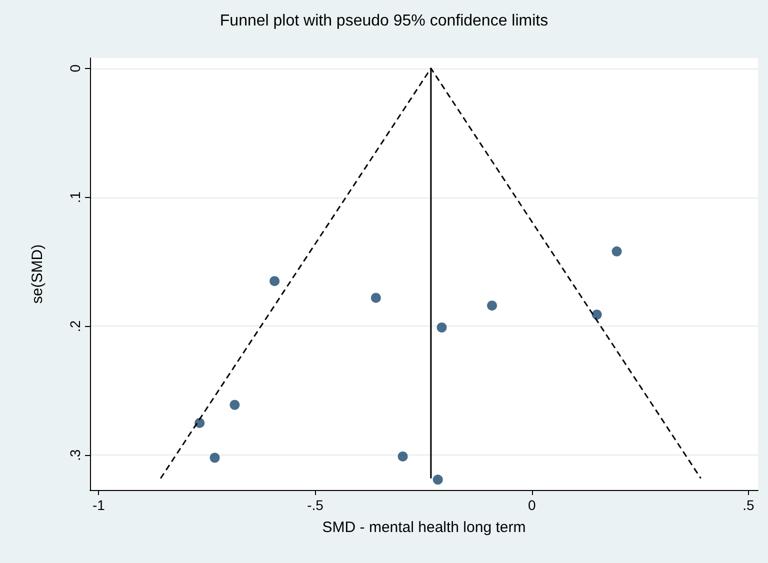  Describe the element at coordinates (384, 21) in the screenshot. I see `chart-title: Funnel plot with pseudo 95% confidence limits` at that location.